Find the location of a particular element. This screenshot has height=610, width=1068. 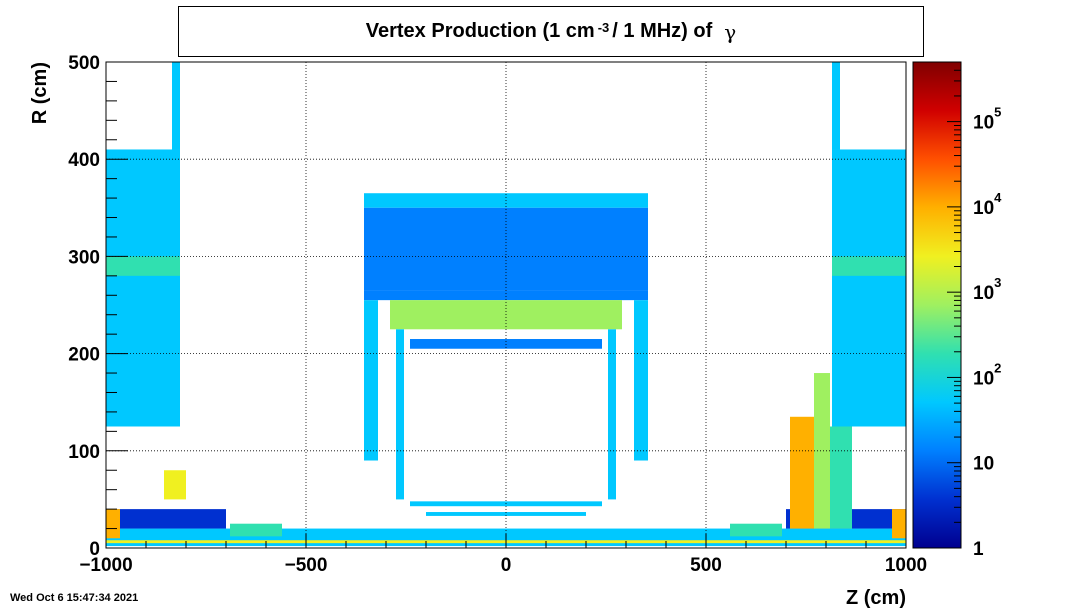

colorbar-tick-label: 10⁵ is located at coordinates (987, 119).